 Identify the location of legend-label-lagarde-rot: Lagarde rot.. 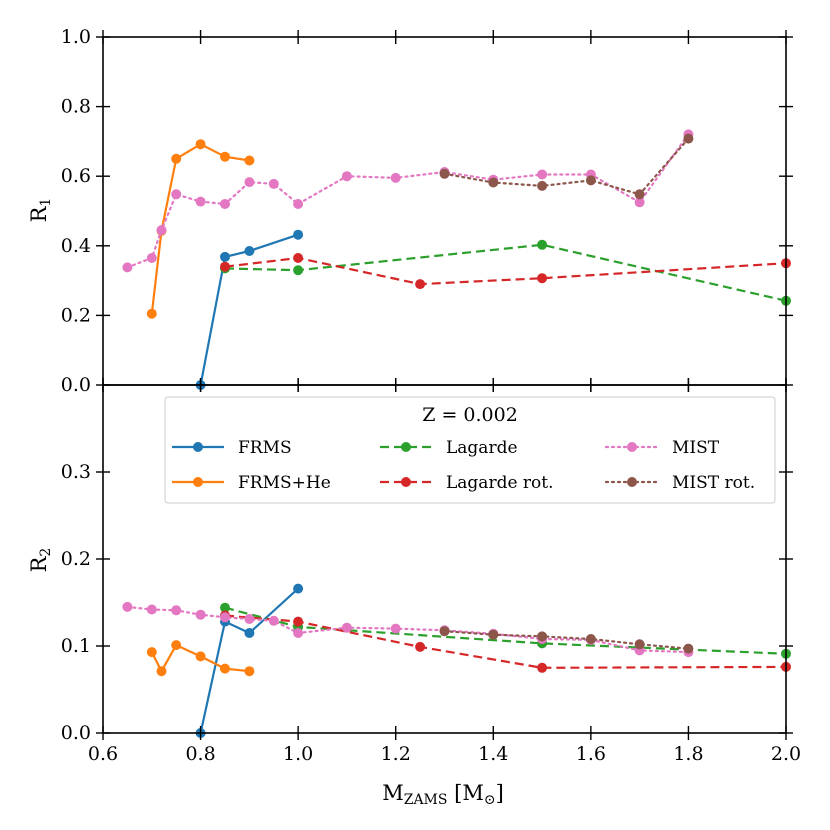
(500, 483).